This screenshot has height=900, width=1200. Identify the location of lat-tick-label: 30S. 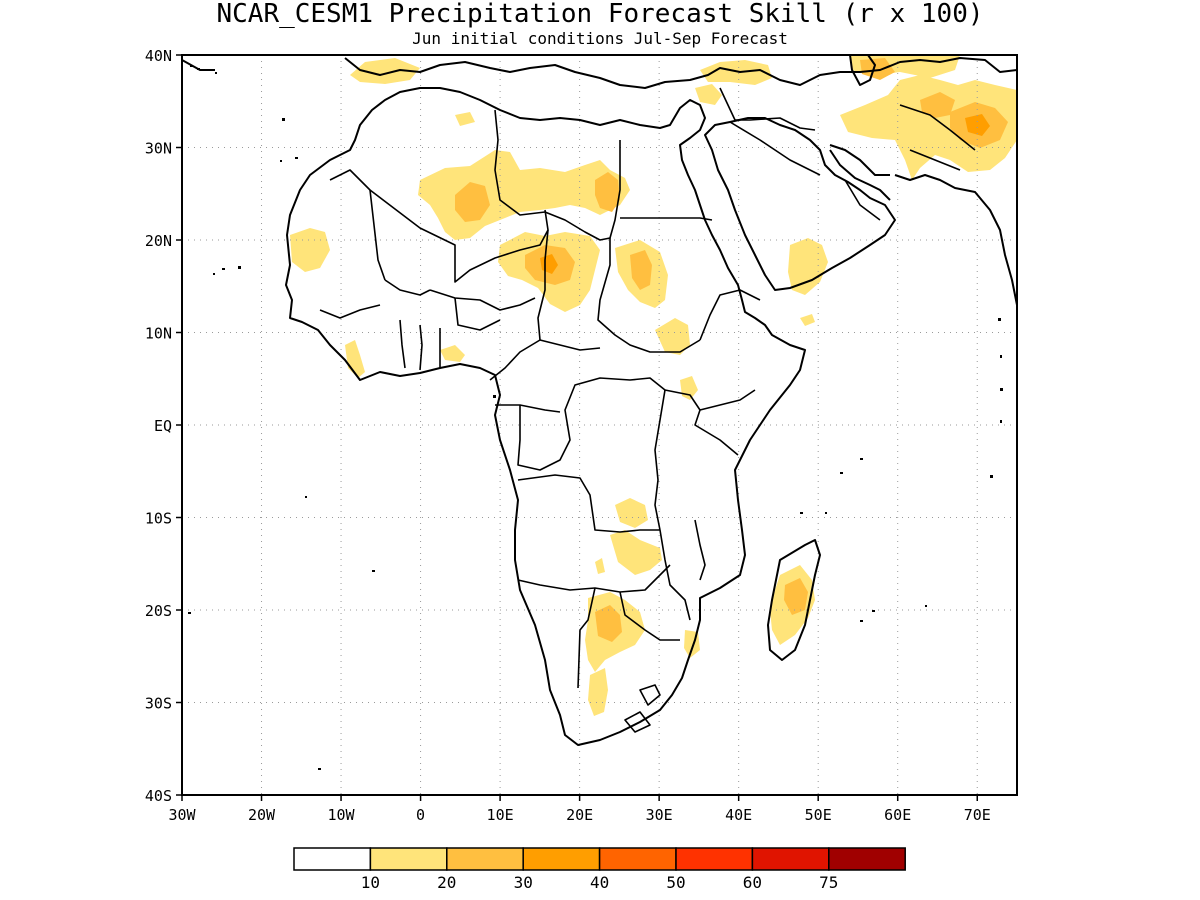
(158, 704).